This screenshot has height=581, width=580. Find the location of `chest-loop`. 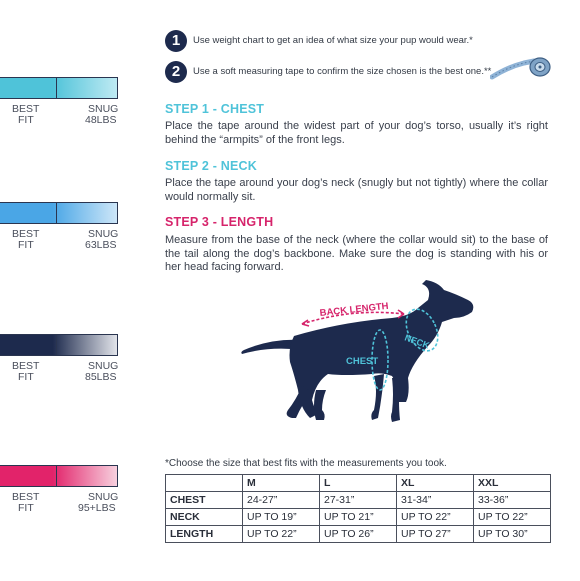

chest-loop is located at coordinates (380, 360).